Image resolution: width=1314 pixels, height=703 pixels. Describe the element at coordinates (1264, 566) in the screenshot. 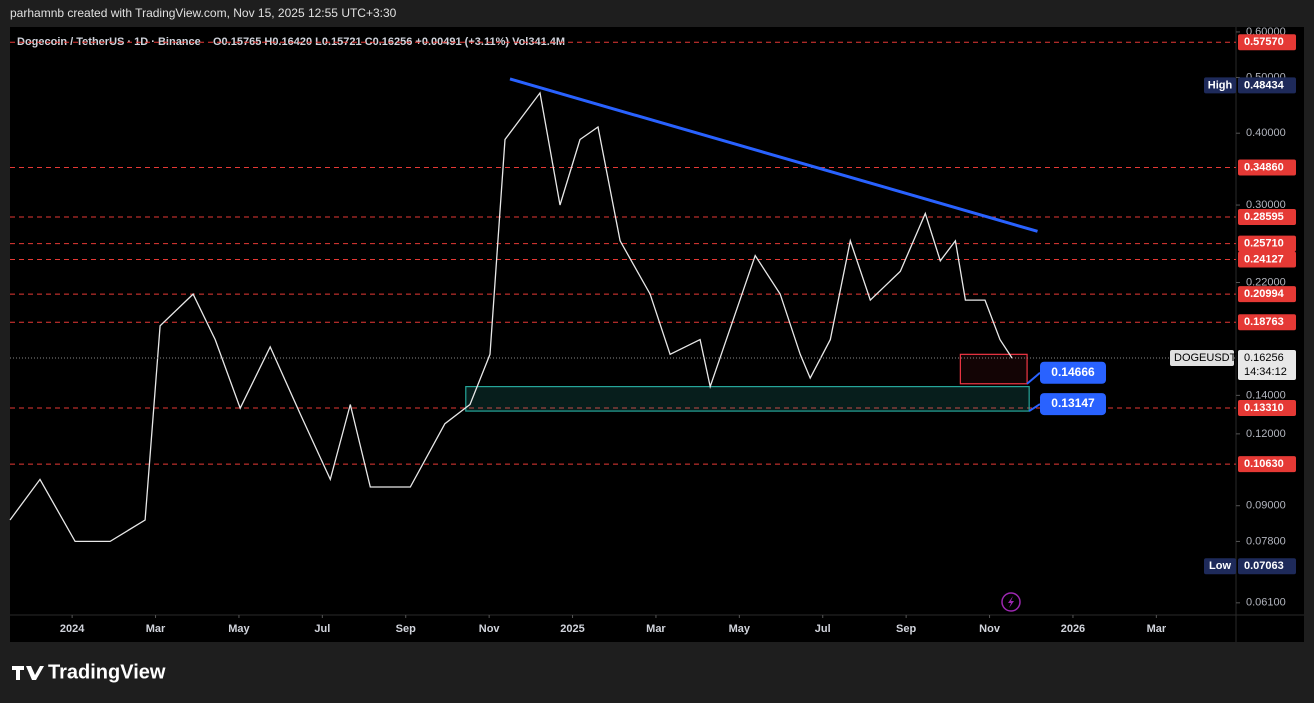

I see `low-label: 0.07063` at that location.